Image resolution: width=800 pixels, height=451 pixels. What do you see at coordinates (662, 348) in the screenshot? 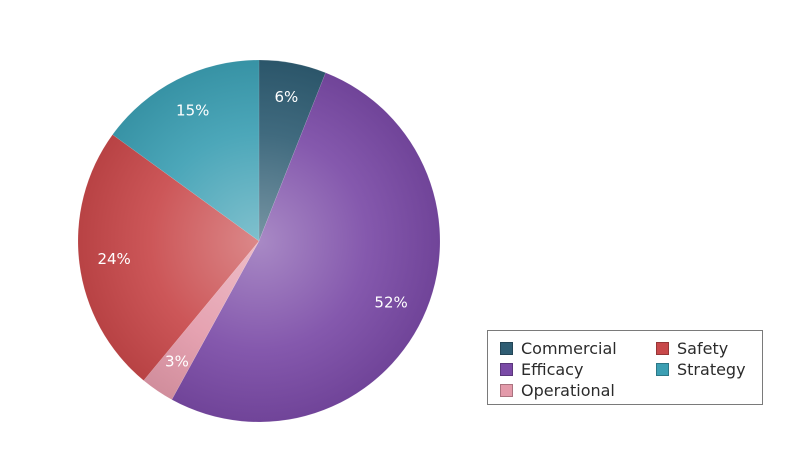
I see `legend-swatch-safety` at bounding box center [662, 348].